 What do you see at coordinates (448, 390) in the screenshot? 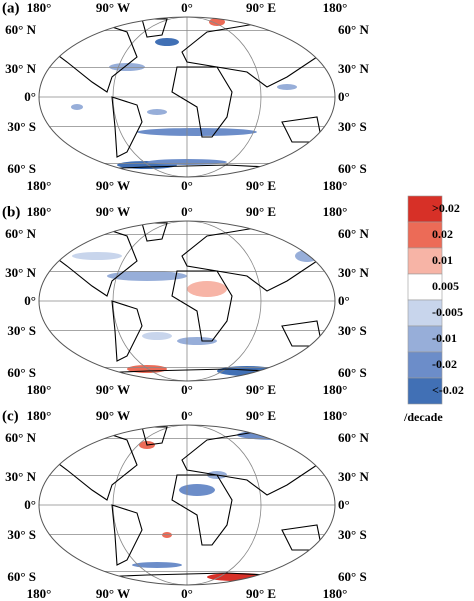
I see `legend-label: <-0.02` at bounding box center [448, 390].